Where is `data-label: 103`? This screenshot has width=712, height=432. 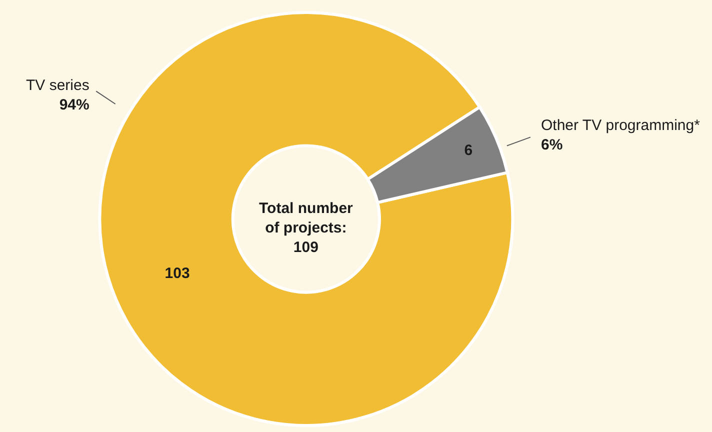
data-label: 103 is located at coordinates (177, 273).